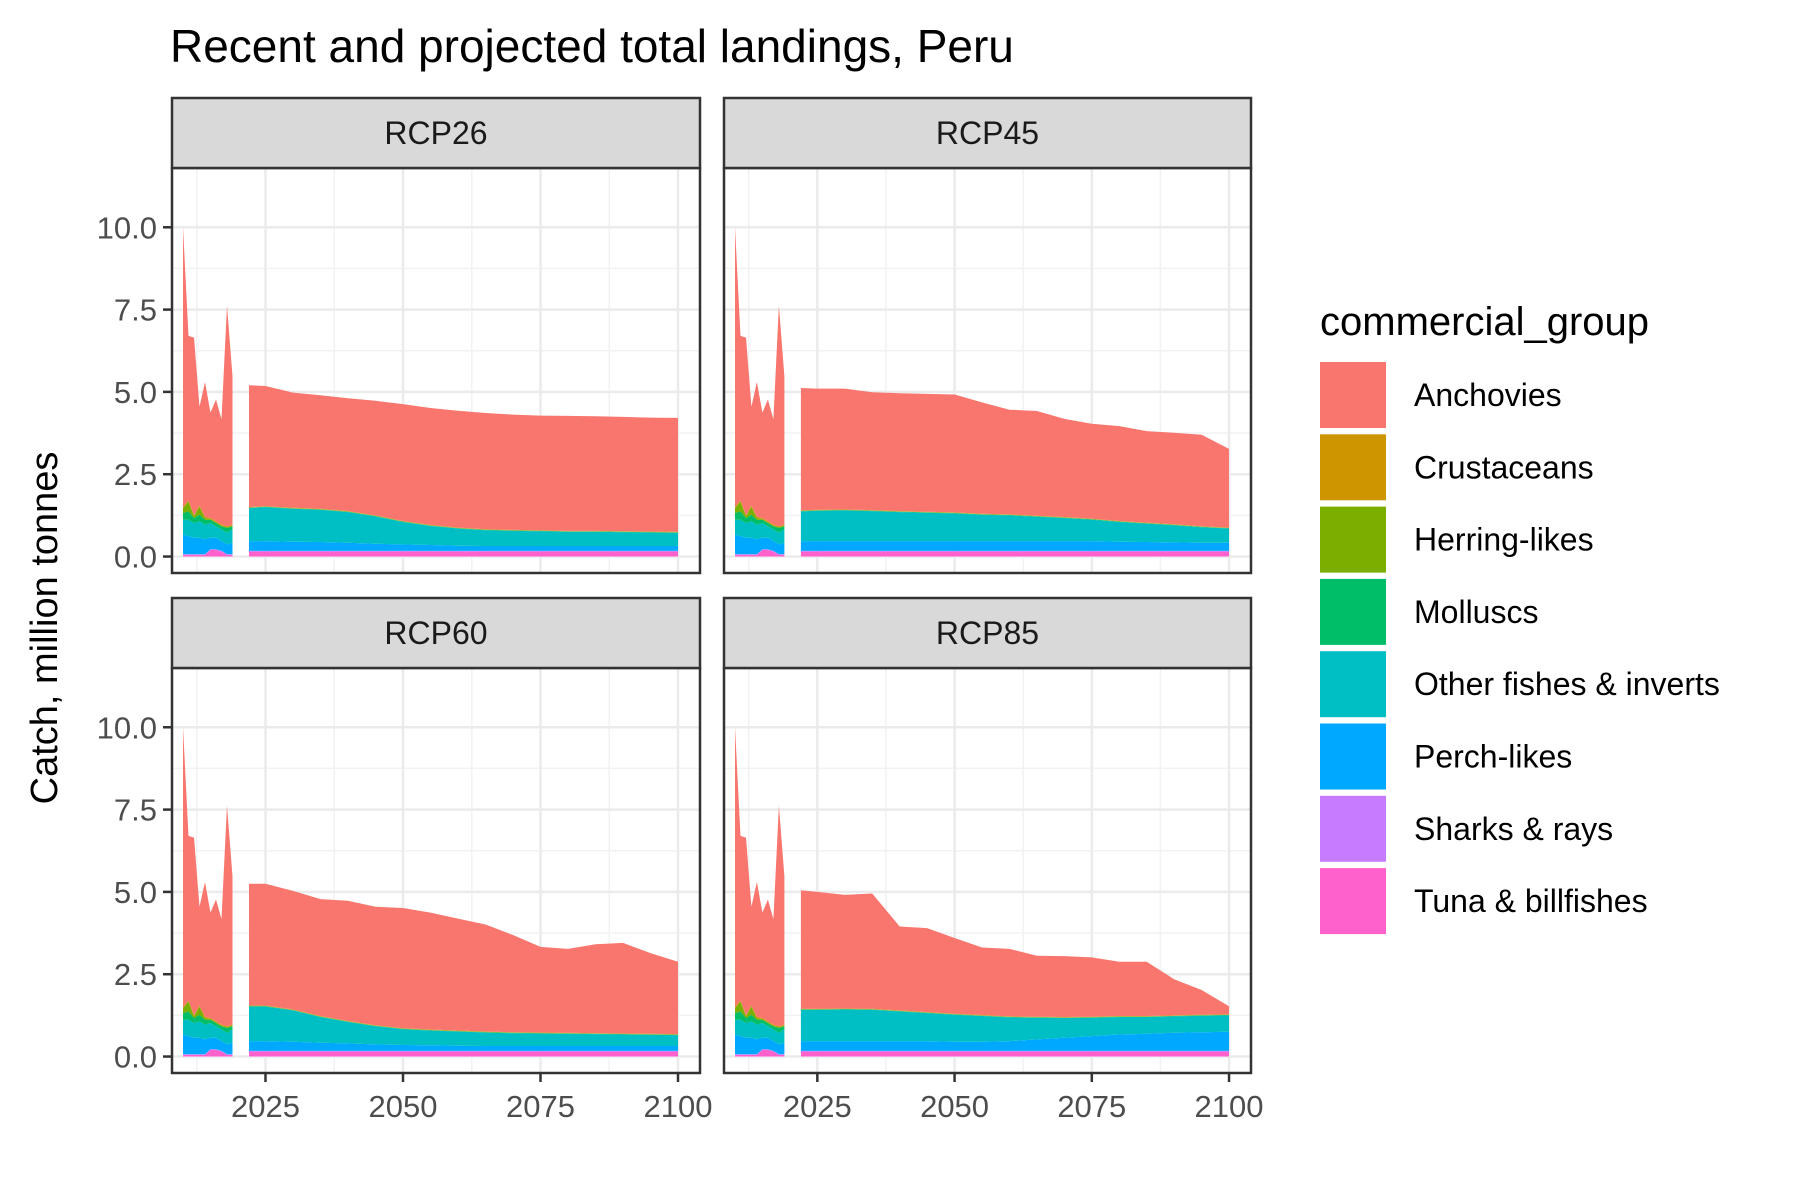 This screenshot has height=1200, width=1800. I want to click on legend-label-herring-likes: Herring-likes, so click(1504, 540).